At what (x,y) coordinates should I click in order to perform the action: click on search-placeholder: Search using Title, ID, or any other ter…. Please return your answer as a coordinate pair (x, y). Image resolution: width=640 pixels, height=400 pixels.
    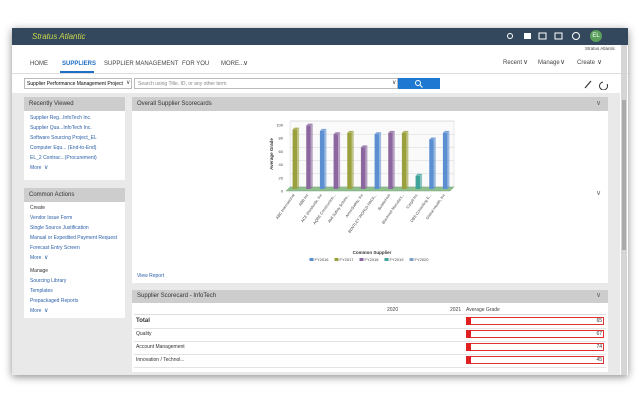
    Looking at the image, I should click on (182, 84).